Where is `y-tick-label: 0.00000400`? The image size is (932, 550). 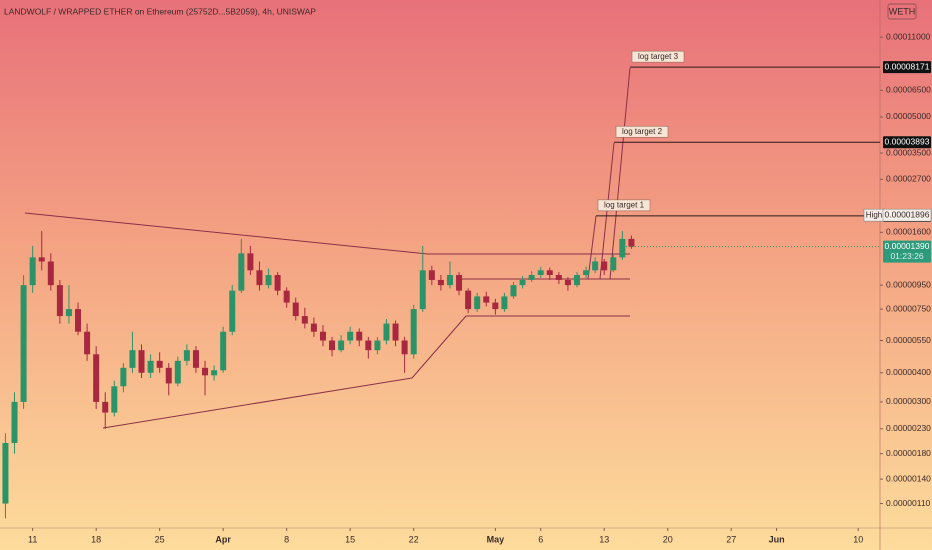
y-tick-label: 0.00000400 is located at coordinates (908, 372).